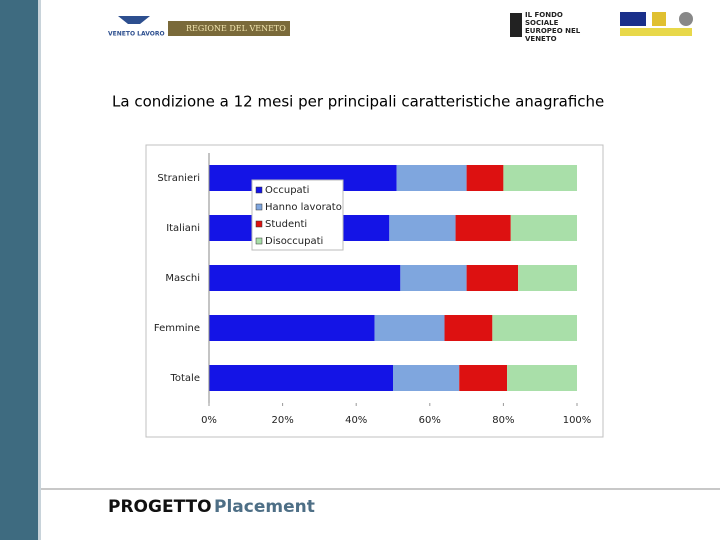 Image resolution: width=720 pixels, height=544 pixels. Describe the element at coordinates (577, 420) in the screenshot. I see `x-tick-label: 100%` at that location.